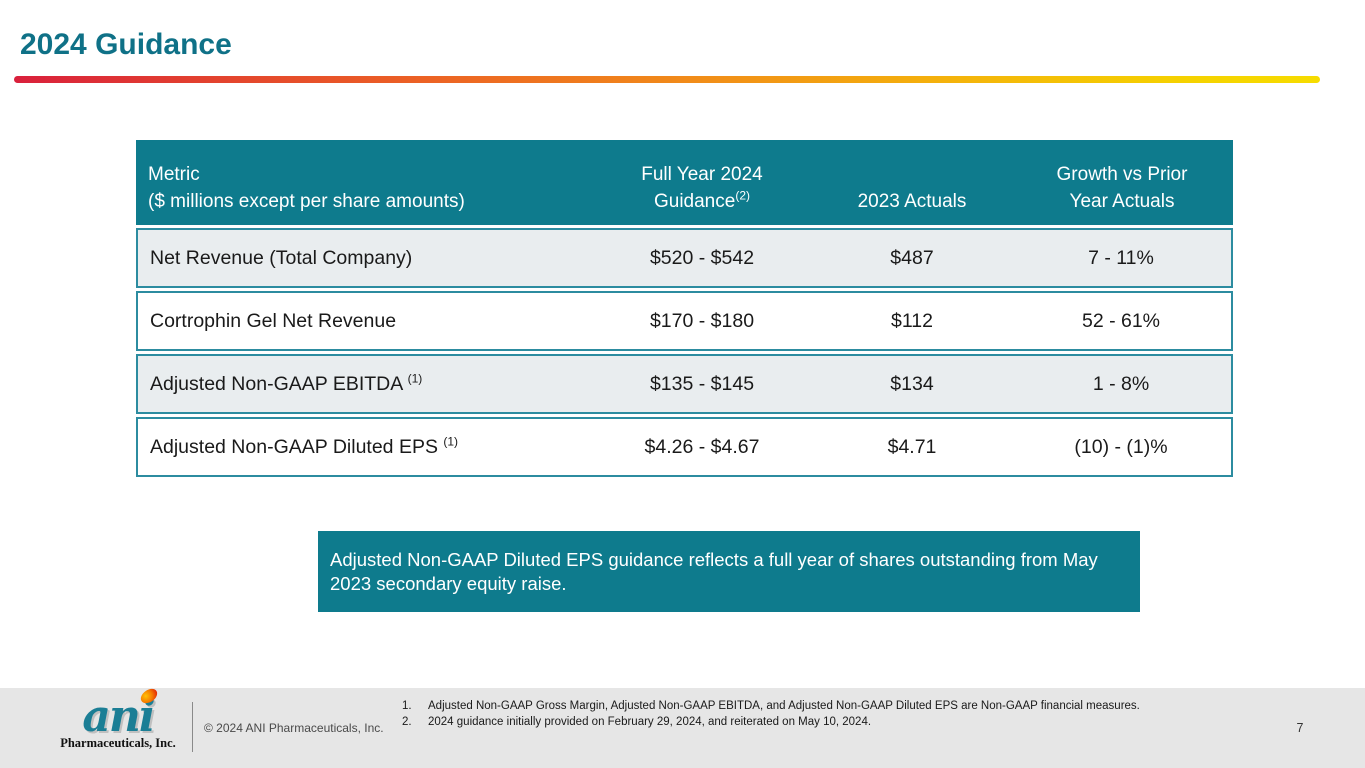  Describe the element at coordinates (1121, 383) in the screenshot. I see `cell-growth: 1 - 8%` at that location.